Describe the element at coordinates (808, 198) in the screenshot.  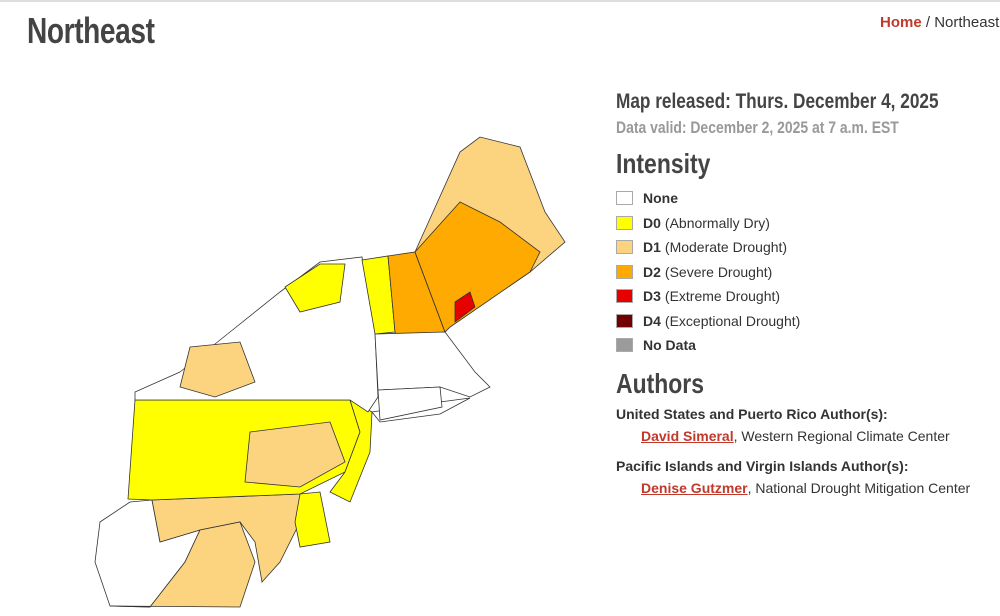
I see `legend-item: None` at that location.